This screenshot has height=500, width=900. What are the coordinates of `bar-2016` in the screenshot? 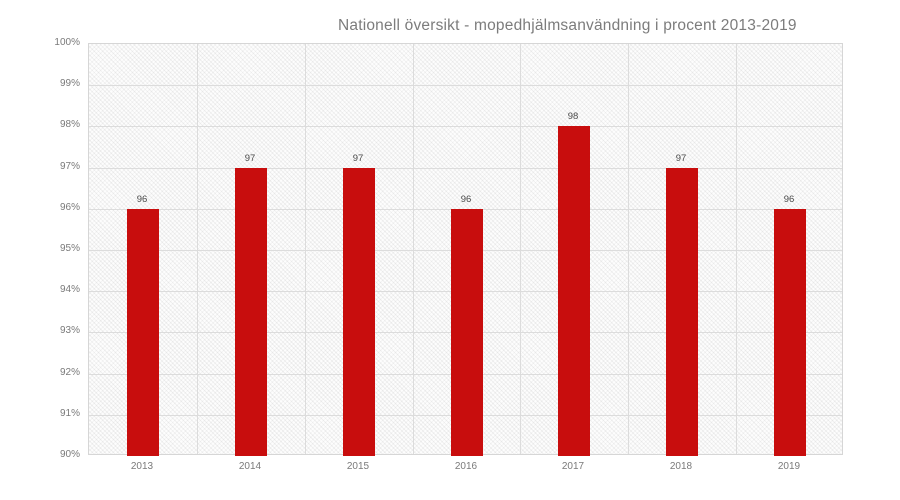 It's located at (467, 332).